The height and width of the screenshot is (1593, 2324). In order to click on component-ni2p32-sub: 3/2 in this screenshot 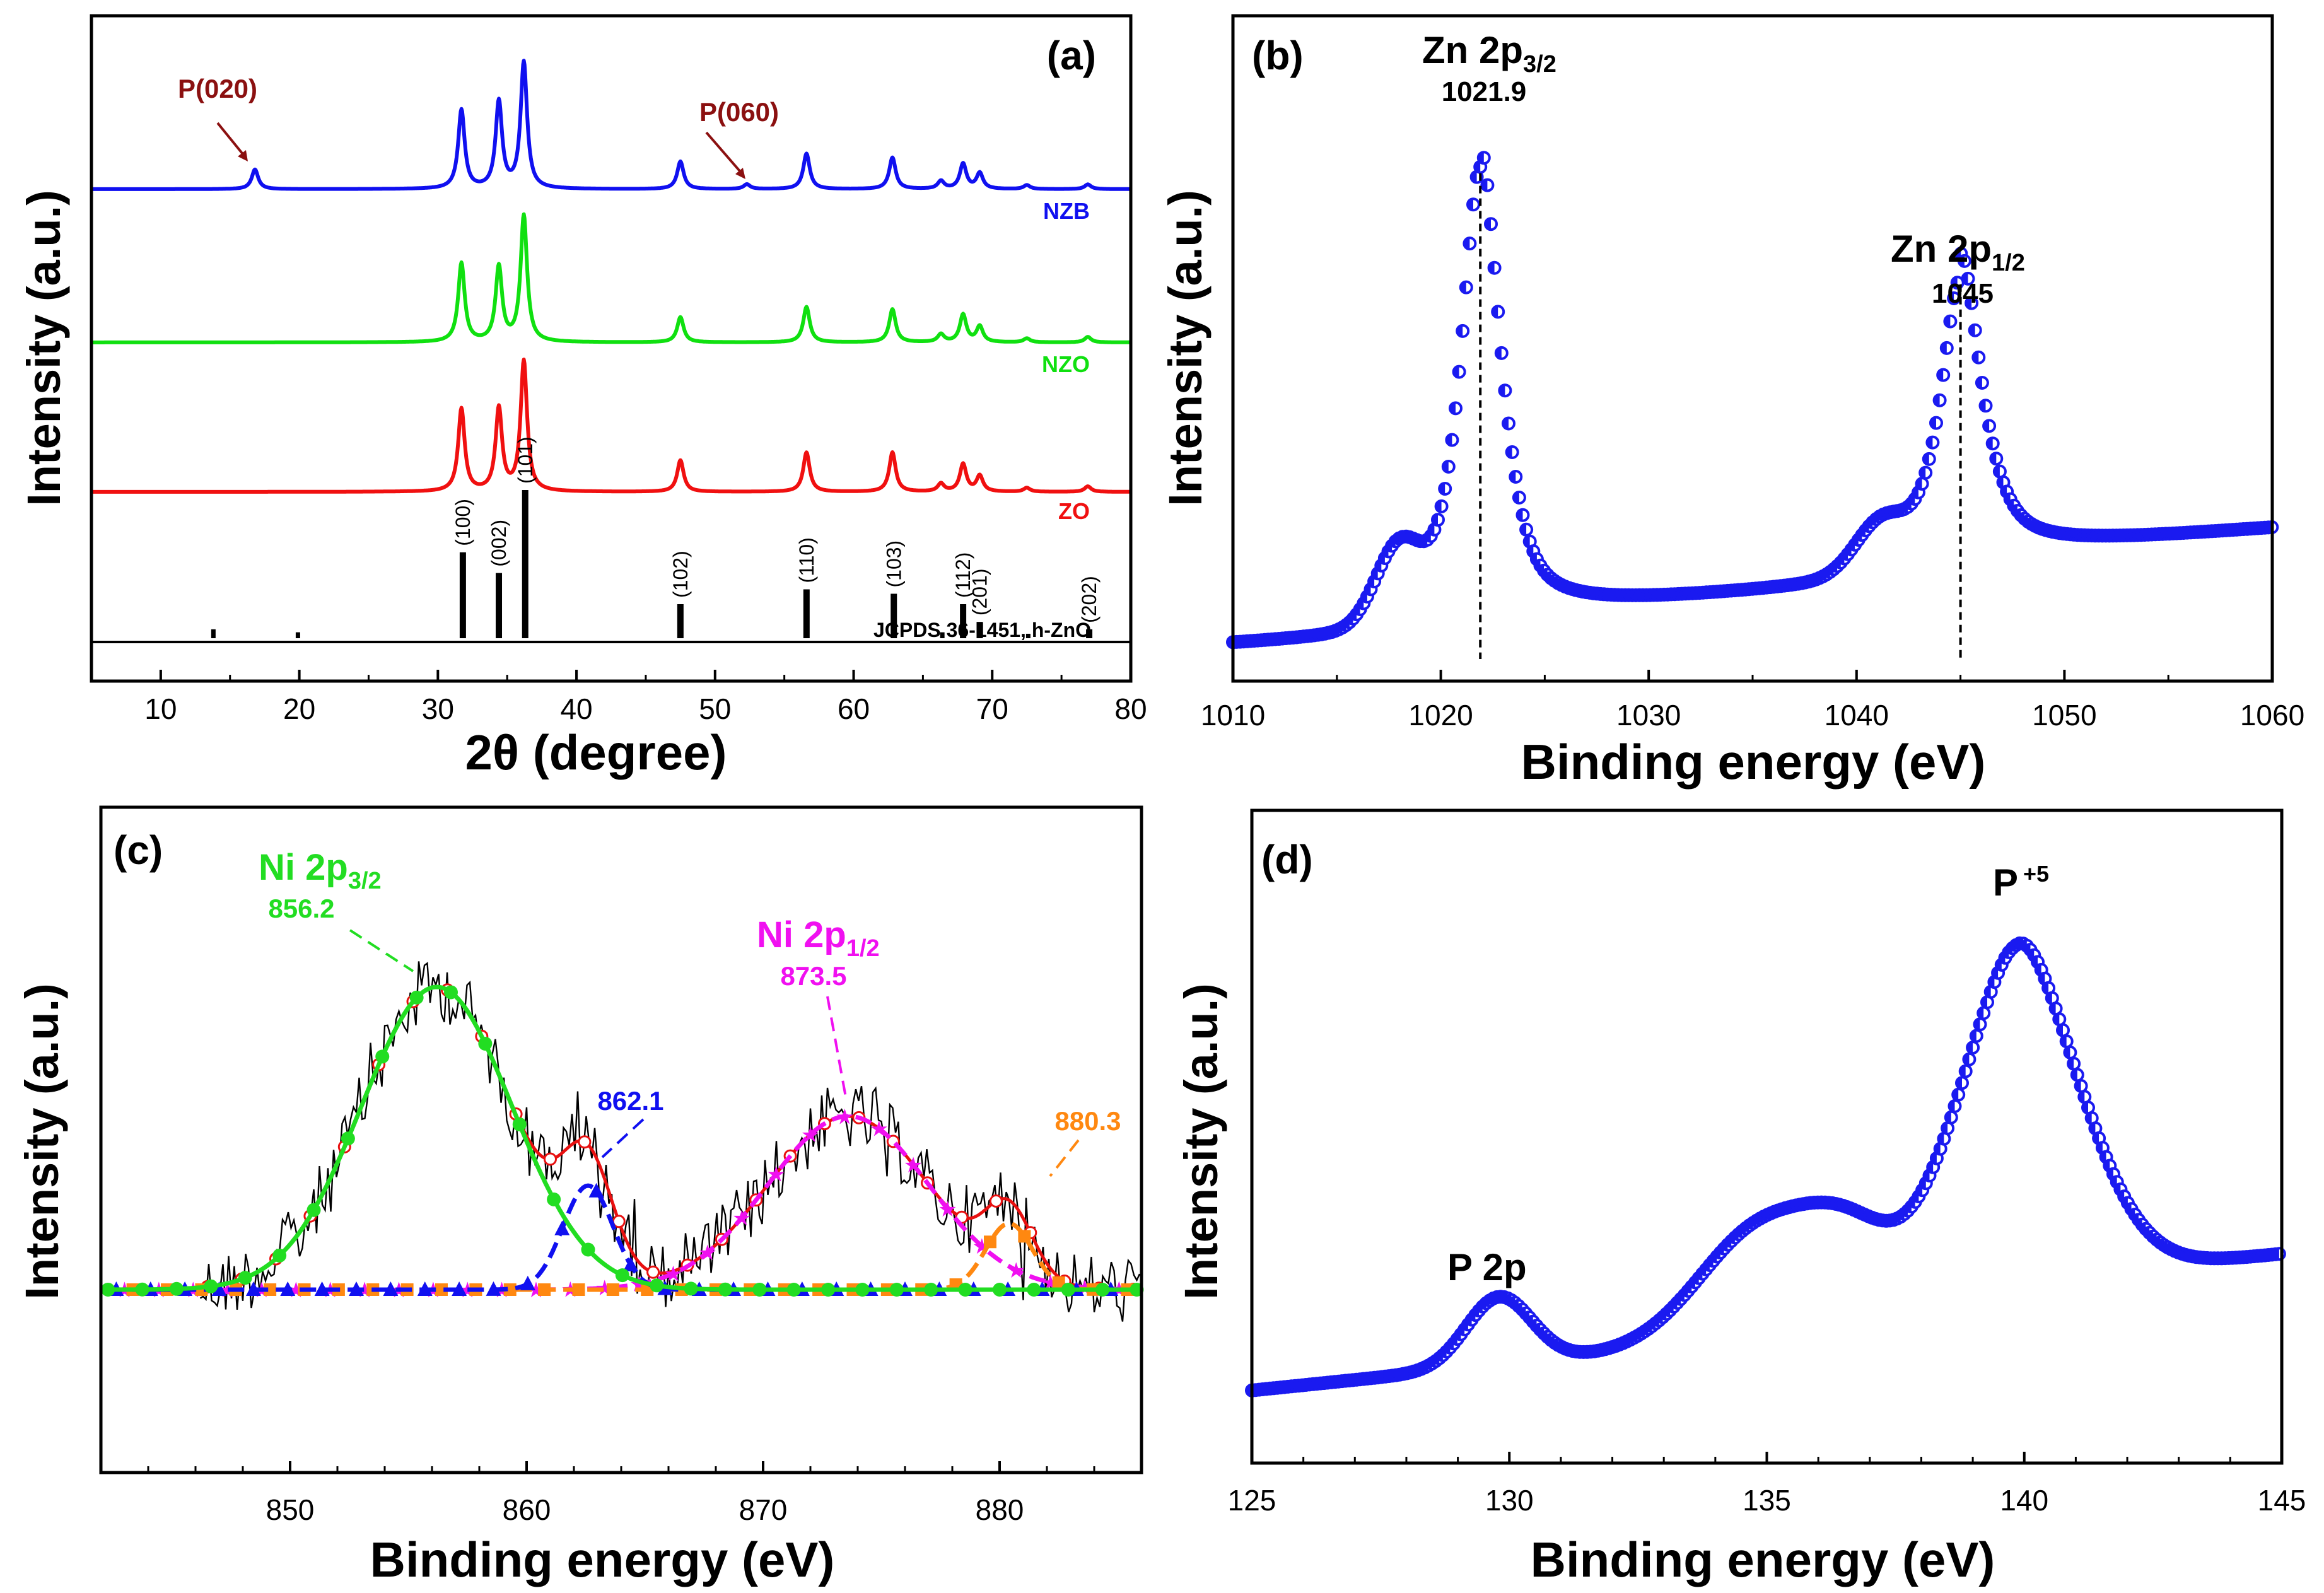, I will do `click(365, 881)`.